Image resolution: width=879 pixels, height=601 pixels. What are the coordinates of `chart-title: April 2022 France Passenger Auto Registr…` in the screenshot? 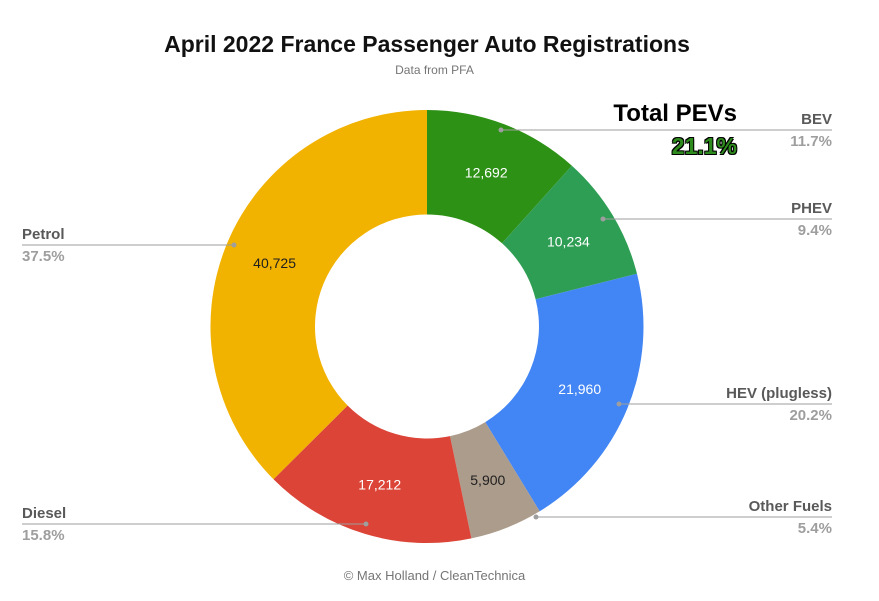 It's located at (427, 44).